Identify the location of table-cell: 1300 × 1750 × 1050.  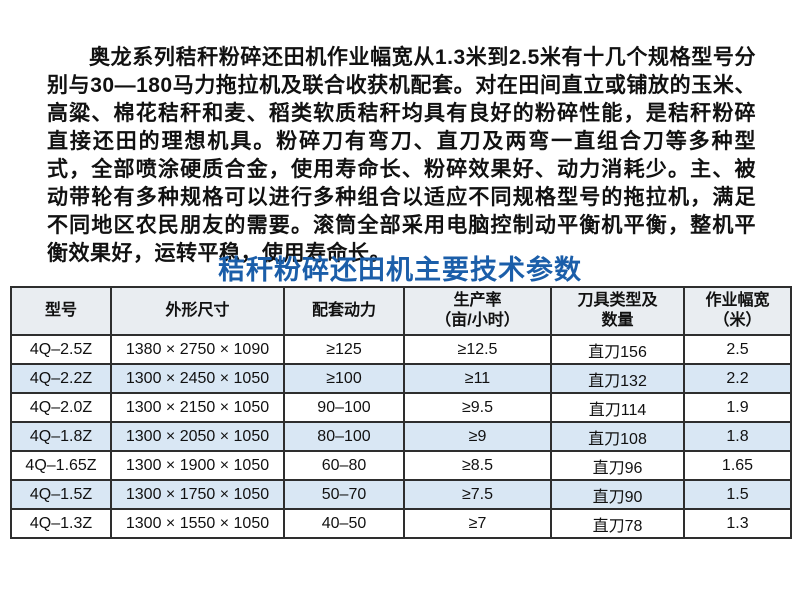
(197, 494).